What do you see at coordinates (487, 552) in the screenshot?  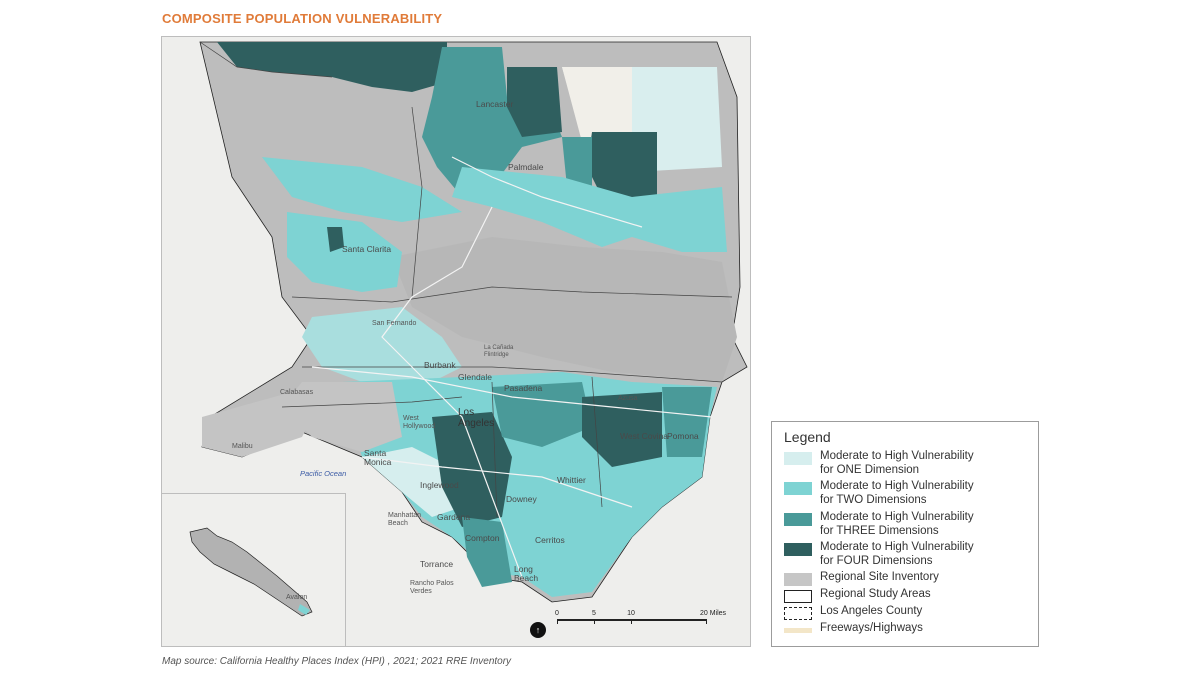 I see `harbor-three-dim` at bounding box center [487, 552].